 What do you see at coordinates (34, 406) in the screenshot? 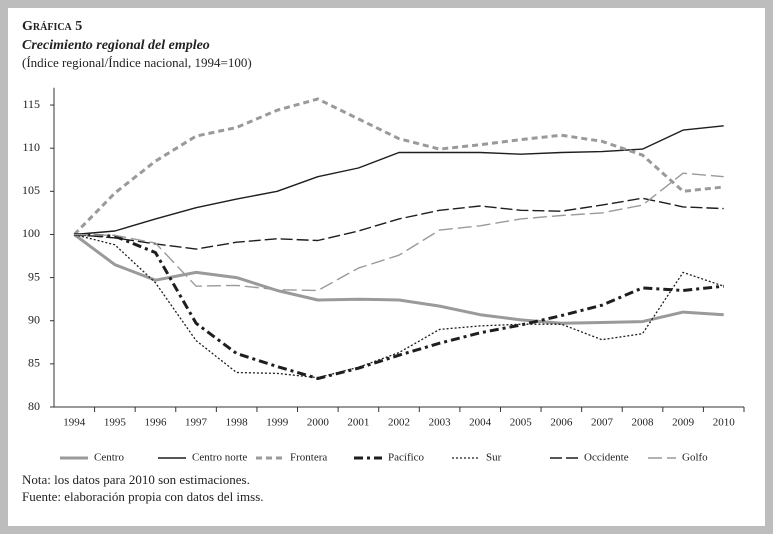
I see `y-tick-label: 80` at bounding box center [34, 406].